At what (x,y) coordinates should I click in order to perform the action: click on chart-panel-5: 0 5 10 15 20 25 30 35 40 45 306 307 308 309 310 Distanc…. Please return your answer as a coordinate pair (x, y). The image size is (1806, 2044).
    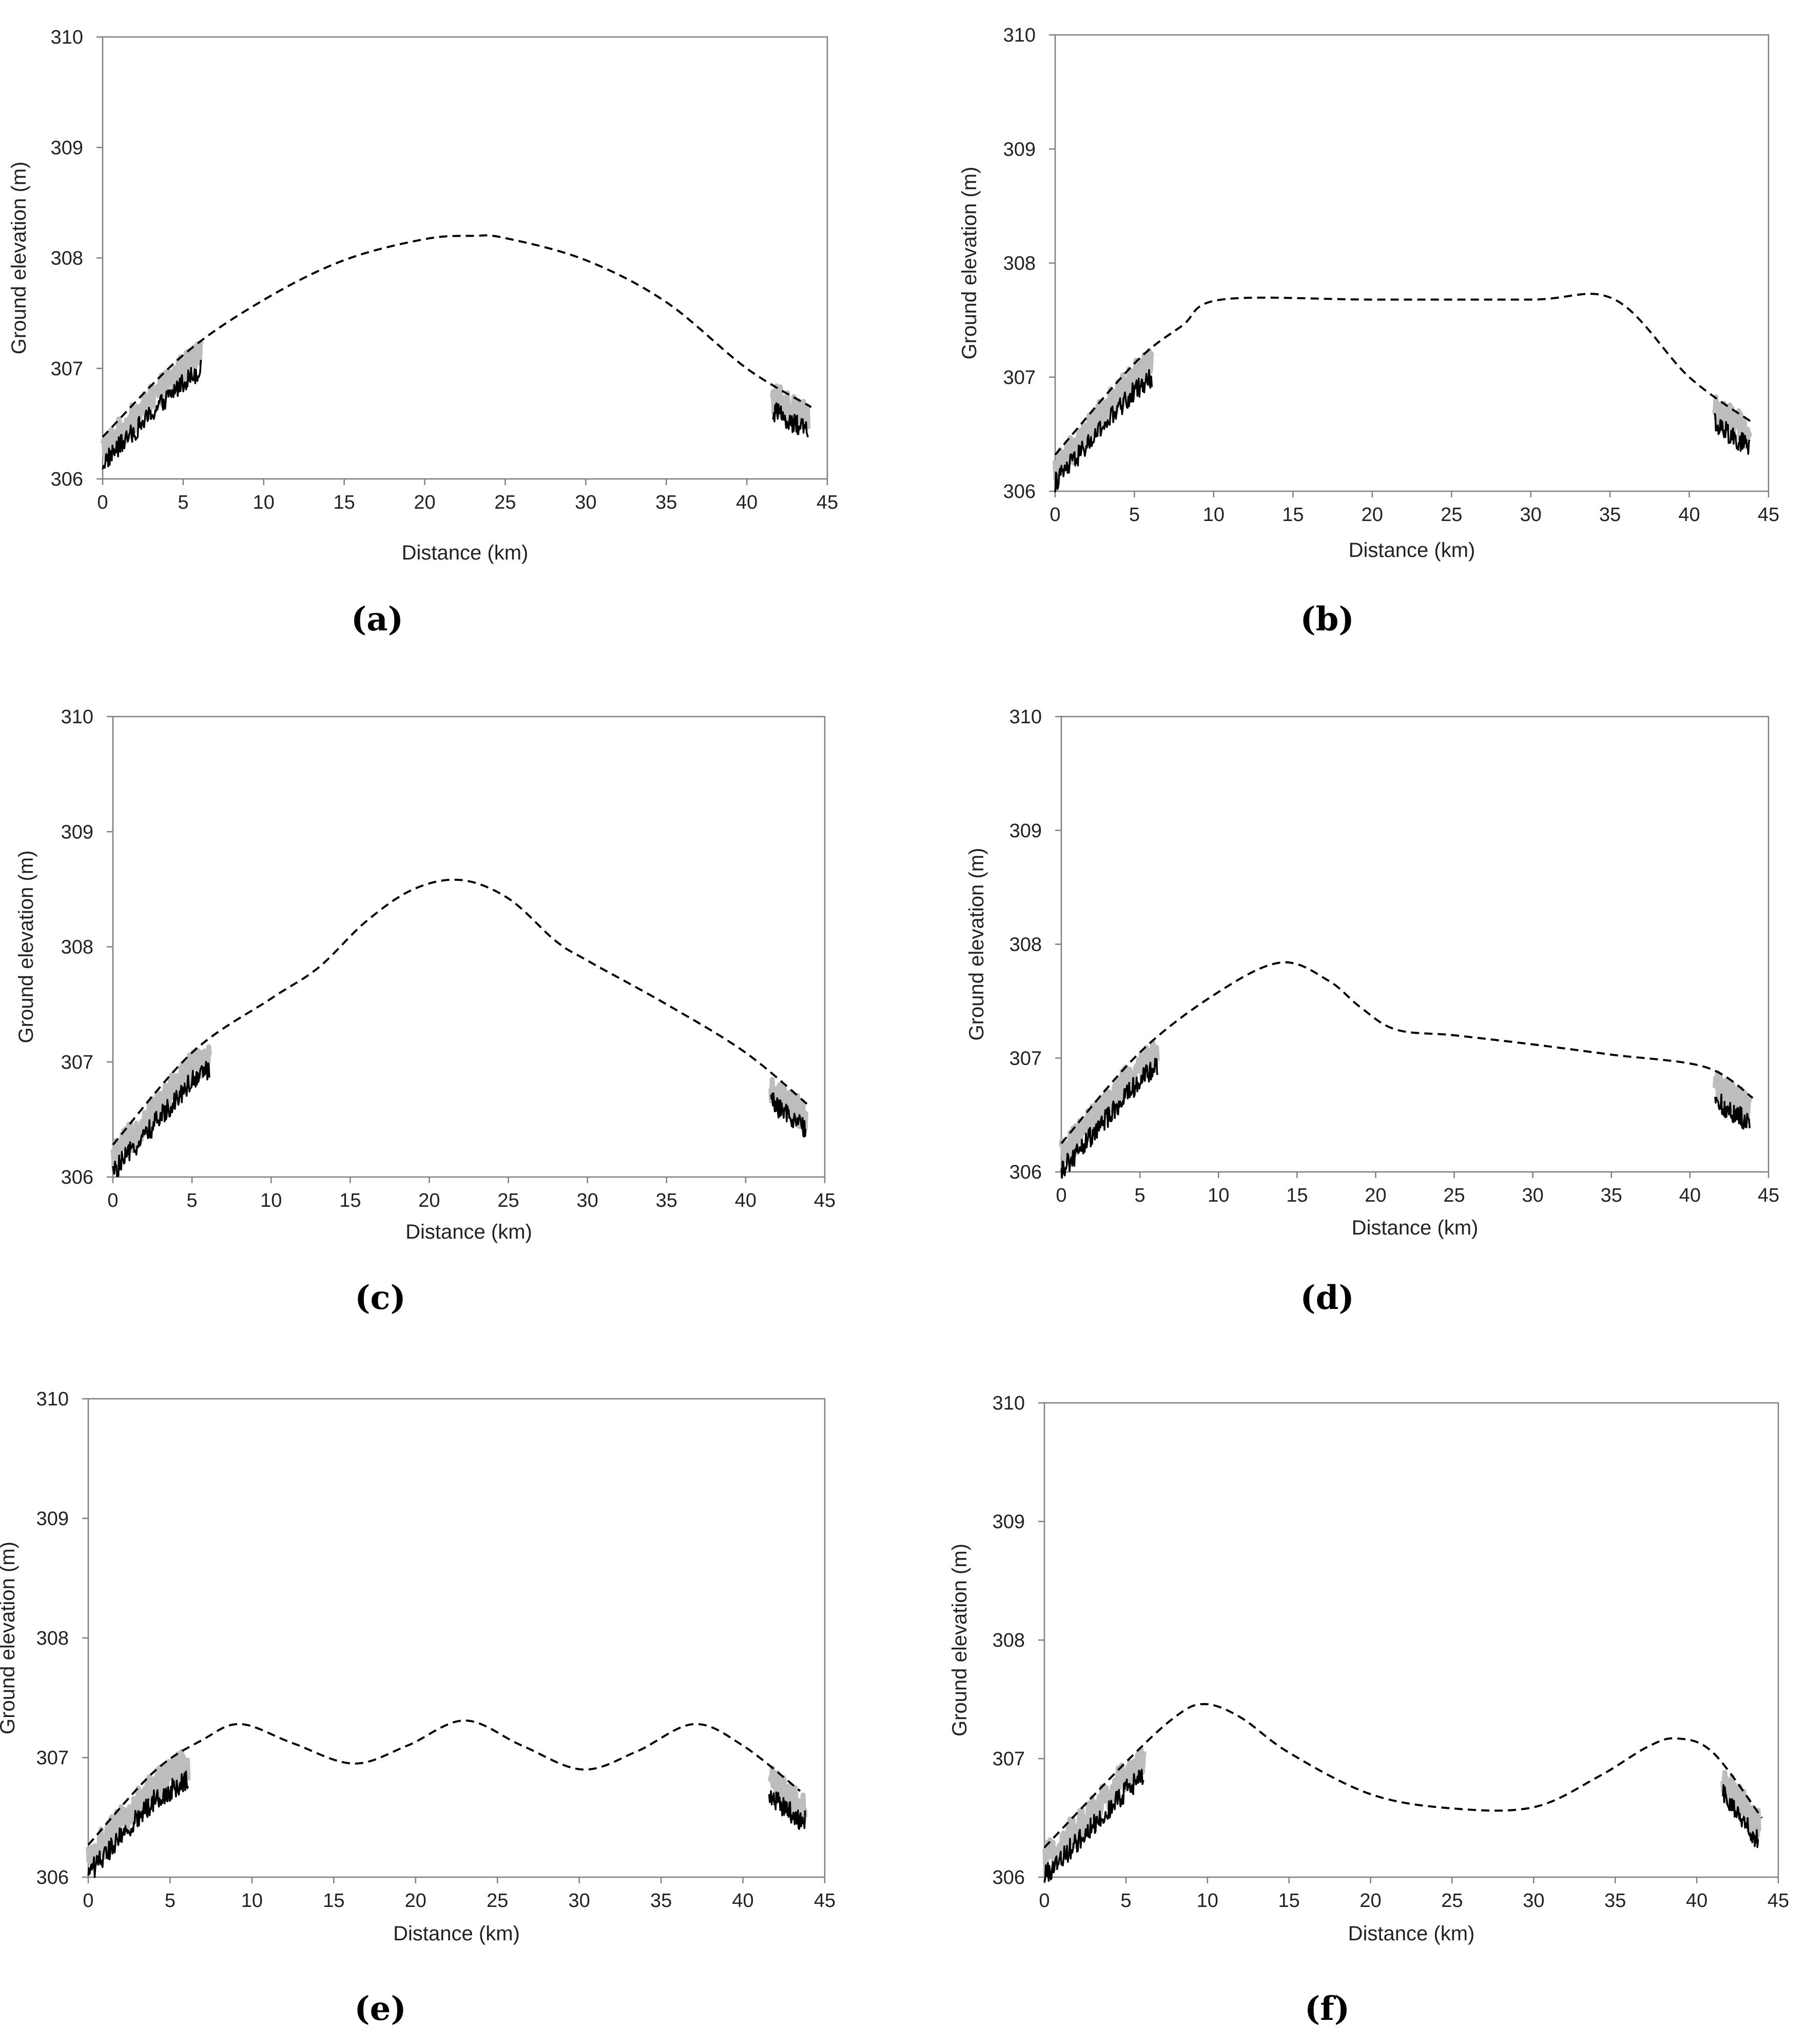
    Looking at the image, I should click on (418, 1708).